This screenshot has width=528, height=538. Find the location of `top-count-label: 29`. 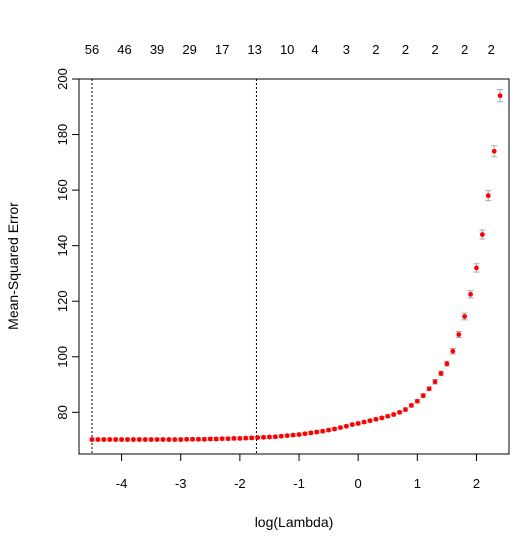

top-count-label: 29 is located at coordinates (189, 49).